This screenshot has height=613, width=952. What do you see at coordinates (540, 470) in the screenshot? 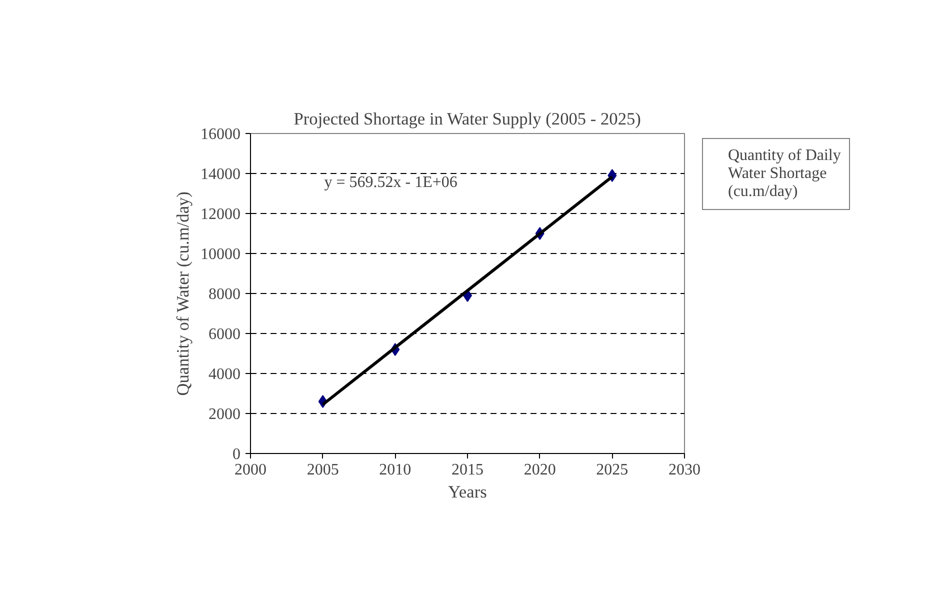
I see `x-tick-label: 2020` at bounding box center [540, 470].